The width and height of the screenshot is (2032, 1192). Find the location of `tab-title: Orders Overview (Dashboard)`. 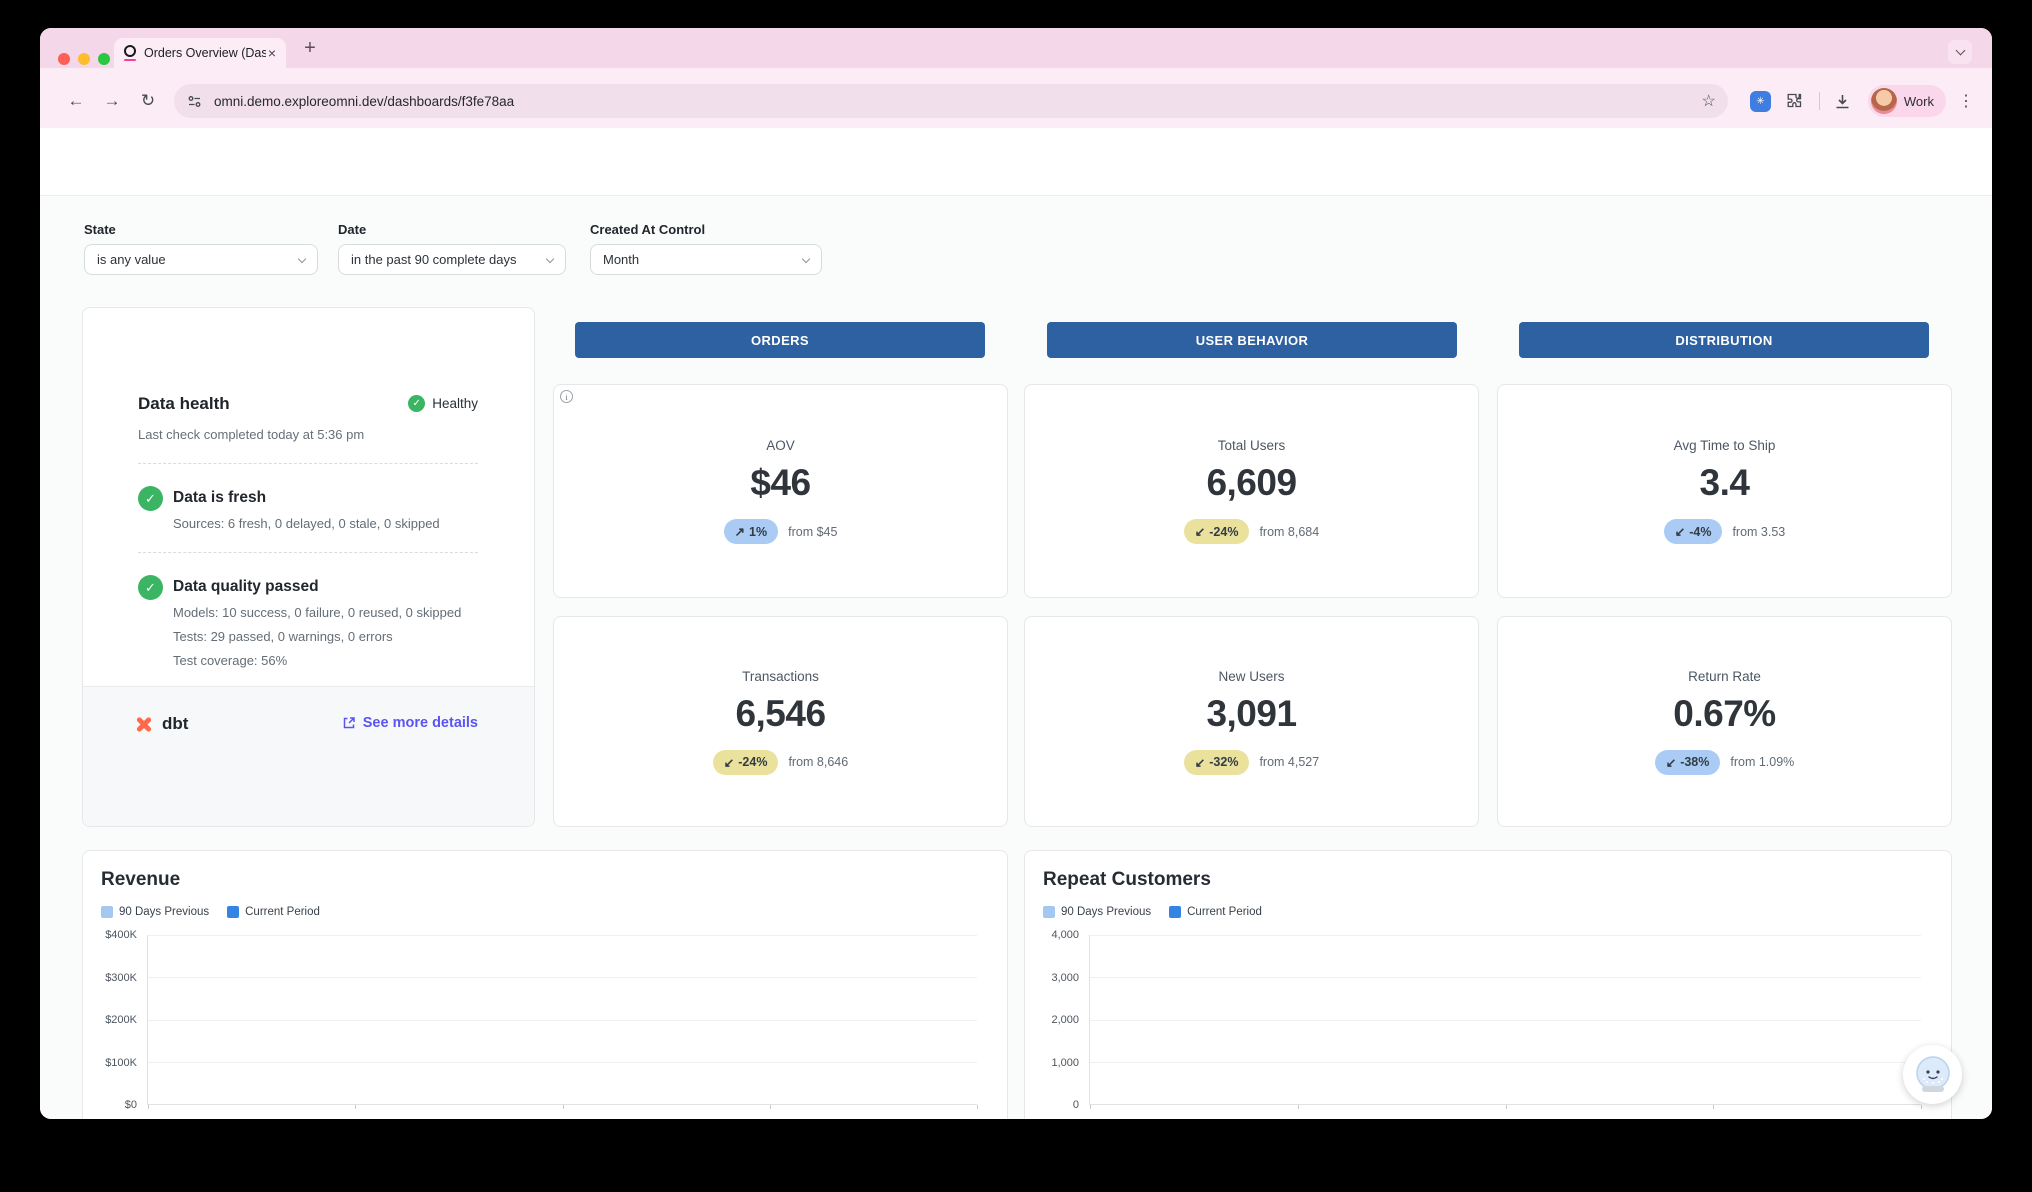

tab-title: Orders Overview (Dashboard) is located at coordinates (205, 53).